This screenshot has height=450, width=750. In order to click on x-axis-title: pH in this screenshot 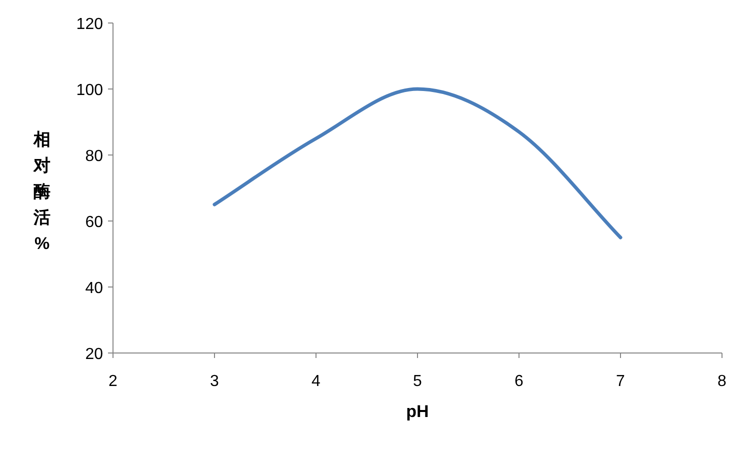, I will do `click(417, 411)`.